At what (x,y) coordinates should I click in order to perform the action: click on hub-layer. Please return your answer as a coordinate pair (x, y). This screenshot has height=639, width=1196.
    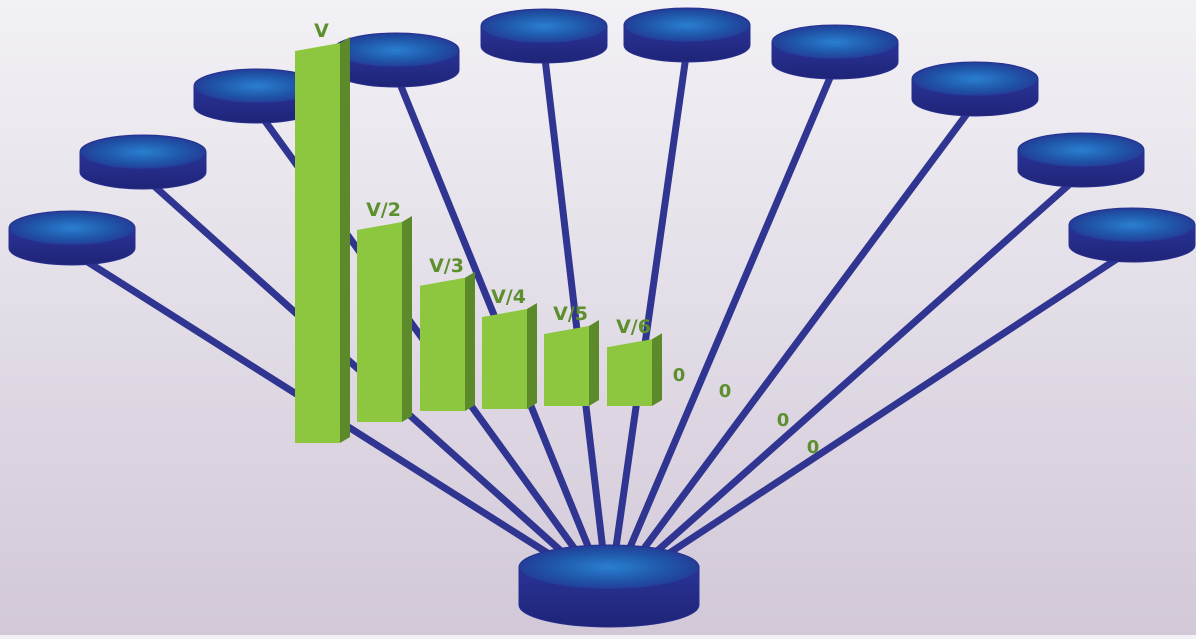
    Looking at the image, I should click on (609, 586).